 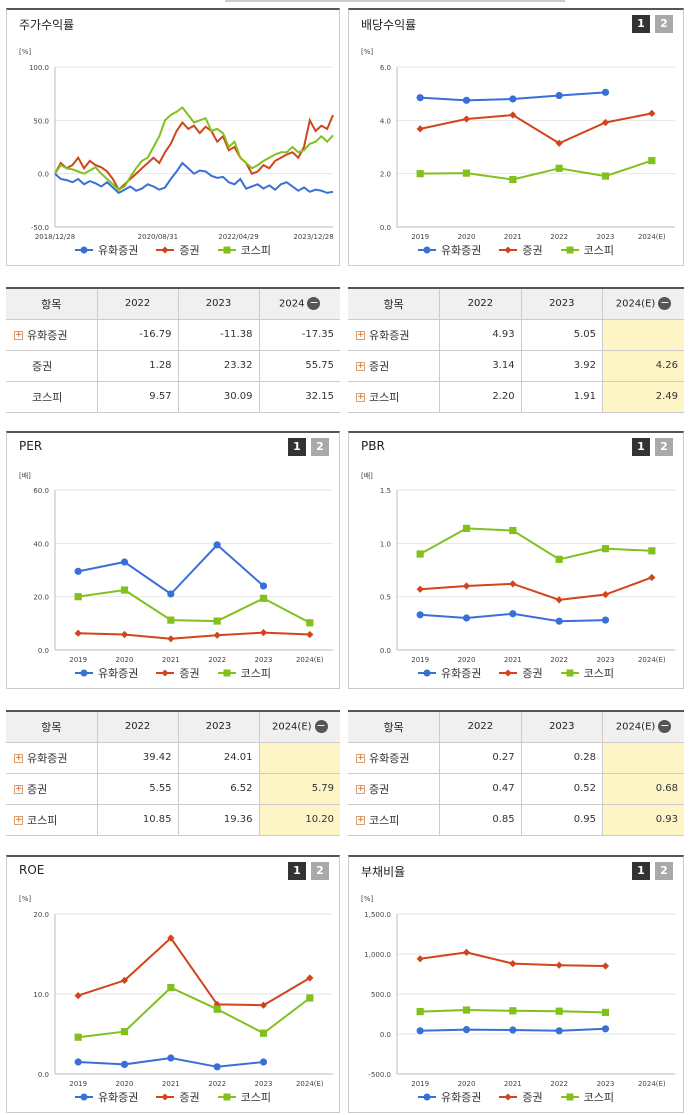 I want to click on row-label: + 증권, so click(x=394, y=789).